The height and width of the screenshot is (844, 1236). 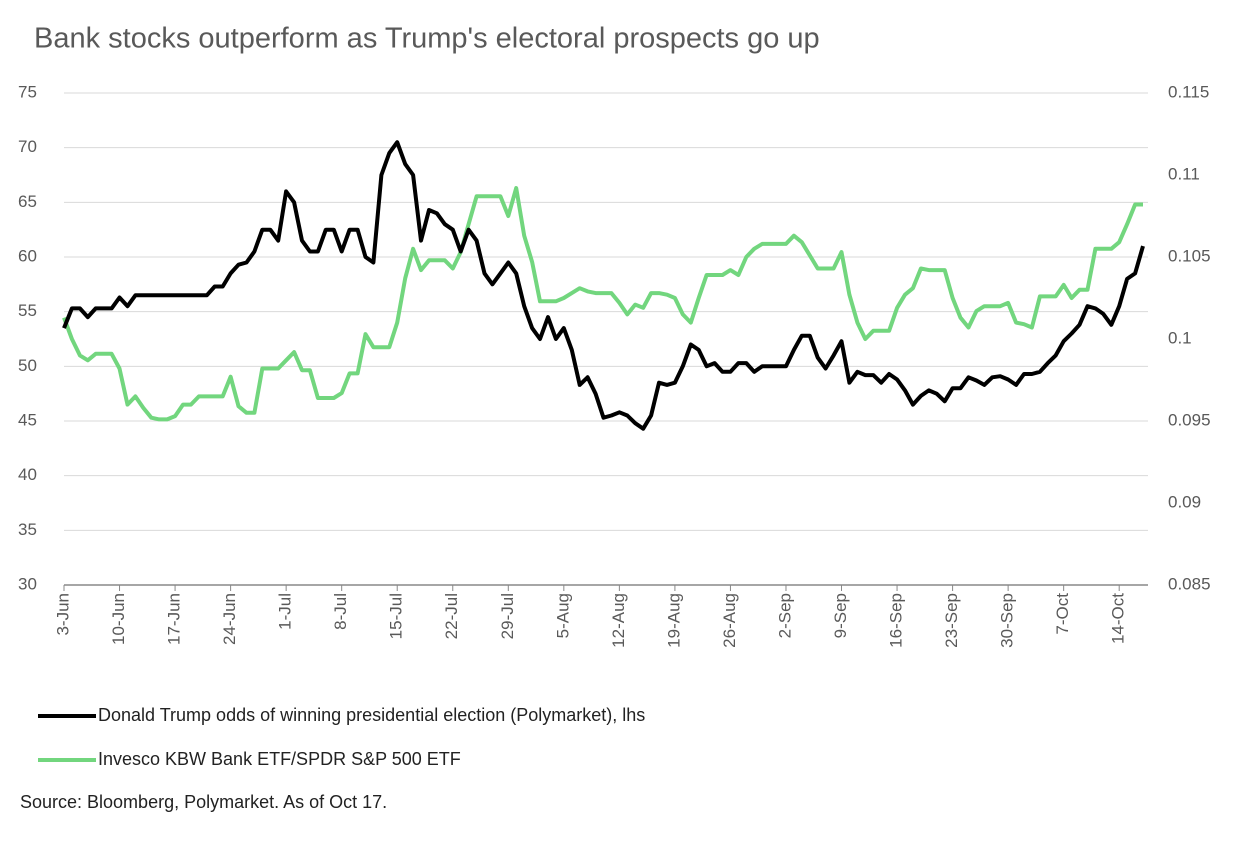 I want to click on y2-tick-label: 0.115, so click(x=1188, y=91).